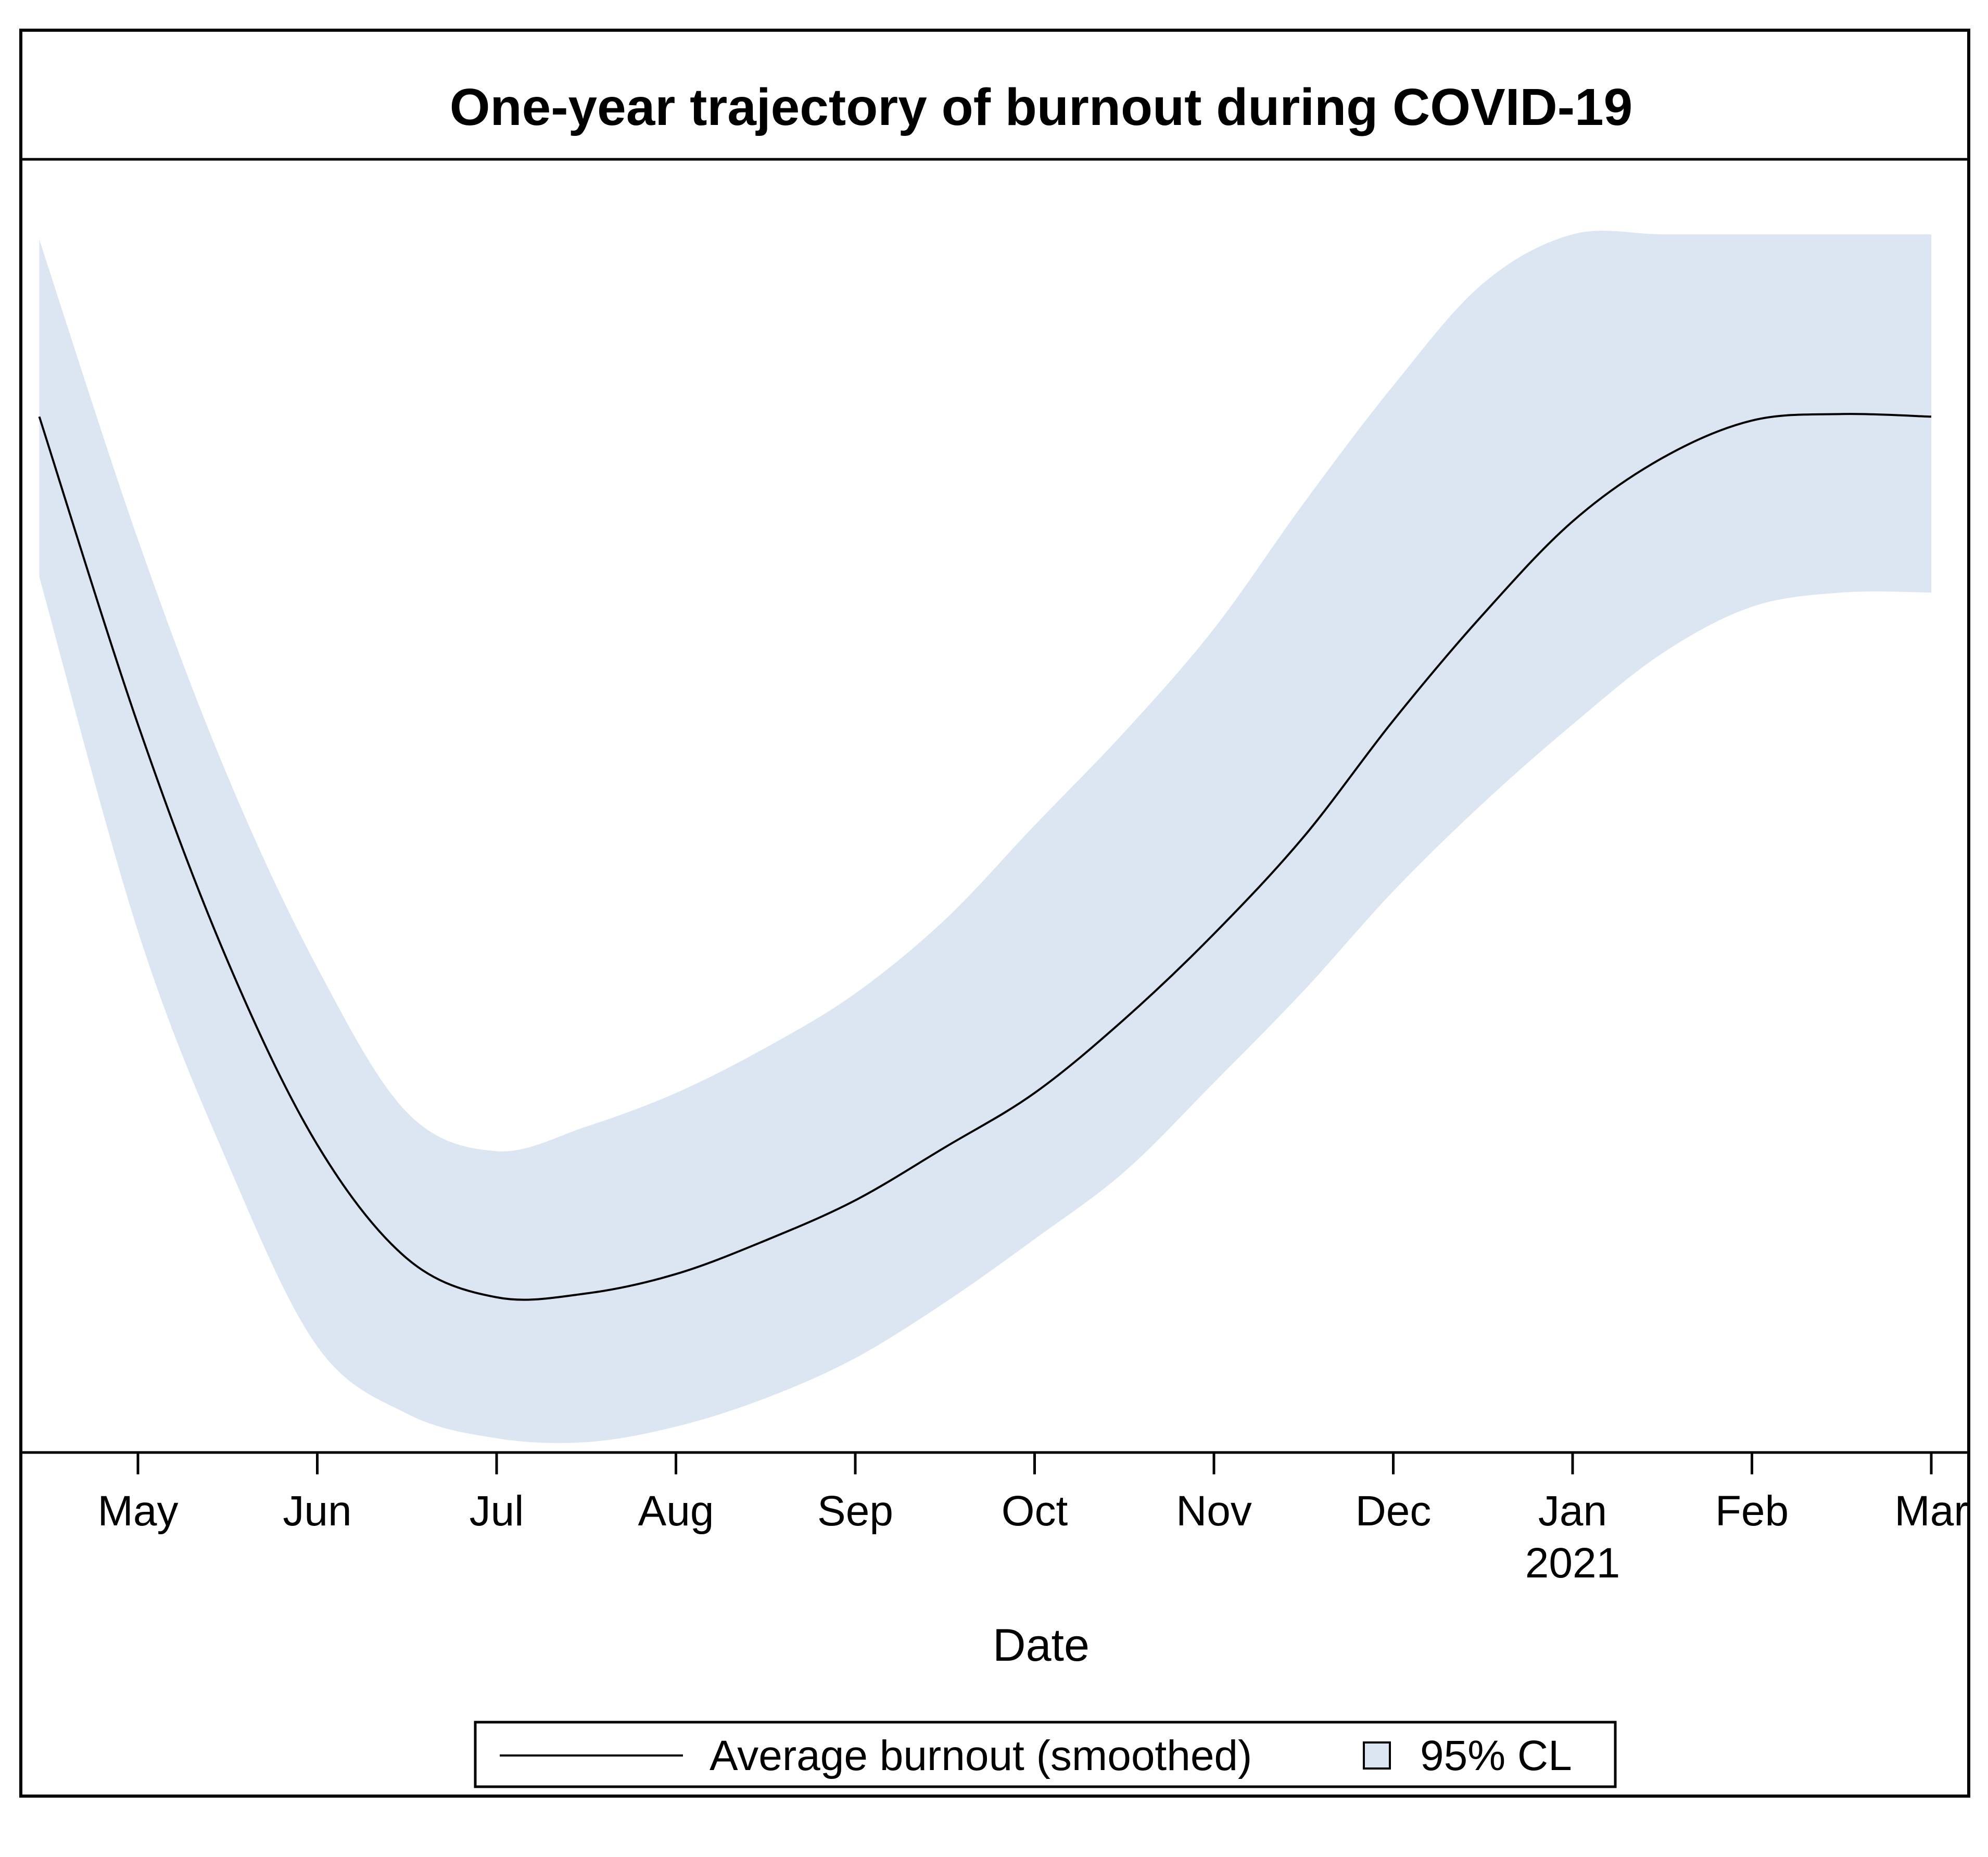 The height and width of the screenshot is (1857, 1988). What do you see at coordinates (1931, 1511) in the screenshot?
I see `x-tick-label-mar: Mar` at bounding box center [1931, 1511].